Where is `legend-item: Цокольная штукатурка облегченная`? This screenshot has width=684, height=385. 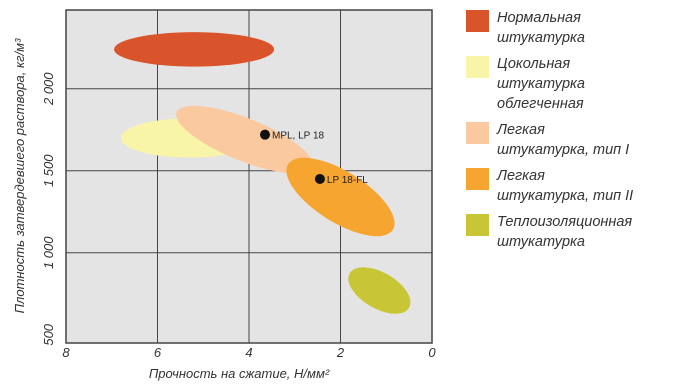
legend-item: Цокольная штукатурка облегченная is located at coordinates (575, 84).